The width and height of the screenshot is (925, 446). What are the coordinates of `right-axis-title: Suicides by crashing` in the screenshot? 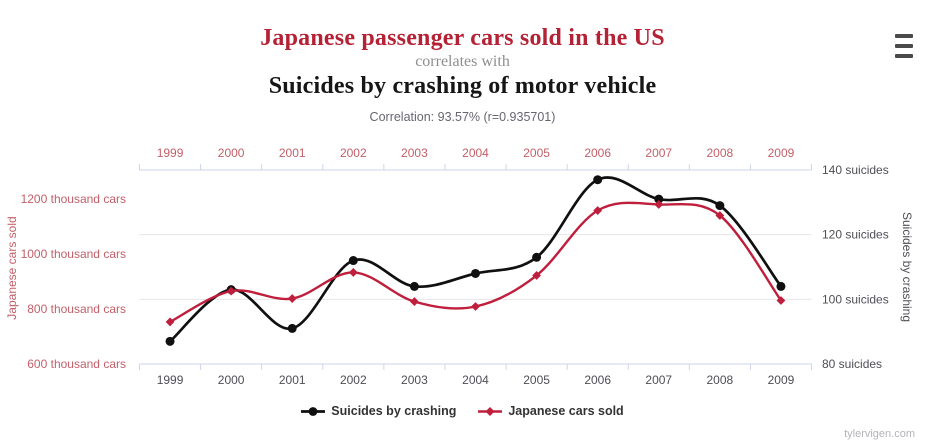 It's located at (907, 267).